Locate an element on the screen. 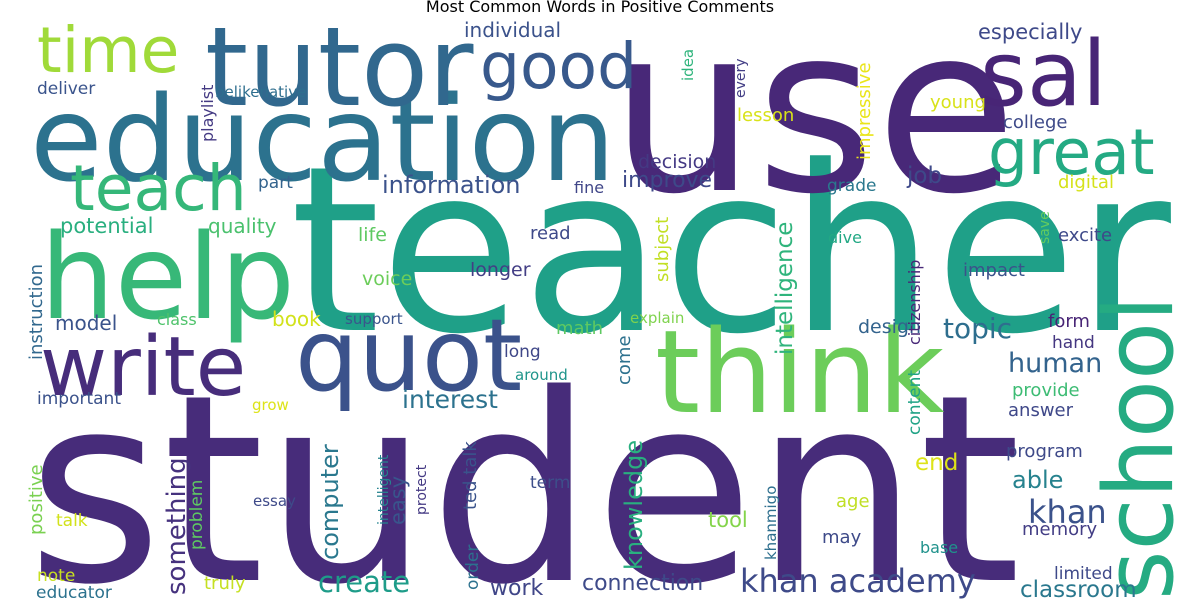  word-instruction: instruction is located at coordinates (36, 312).